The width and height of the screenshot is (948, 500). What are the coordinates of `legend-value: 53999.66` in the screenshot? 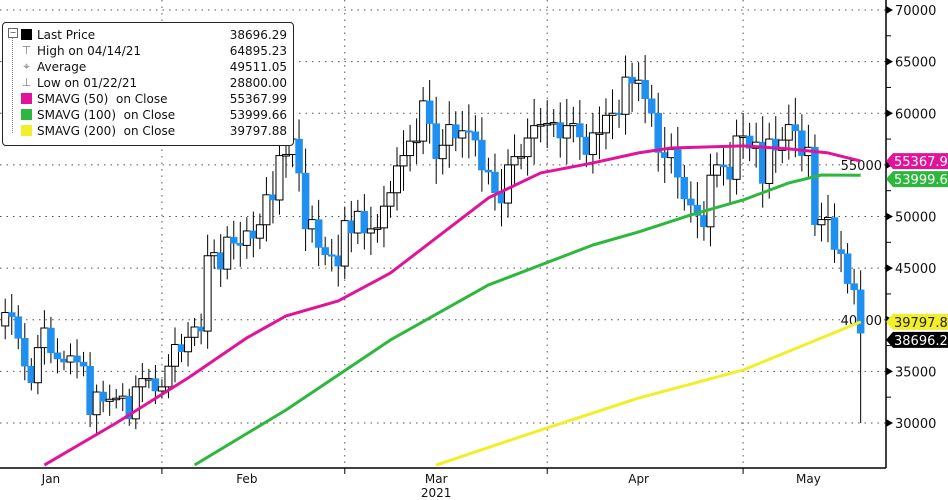 It's located at (258, 115).